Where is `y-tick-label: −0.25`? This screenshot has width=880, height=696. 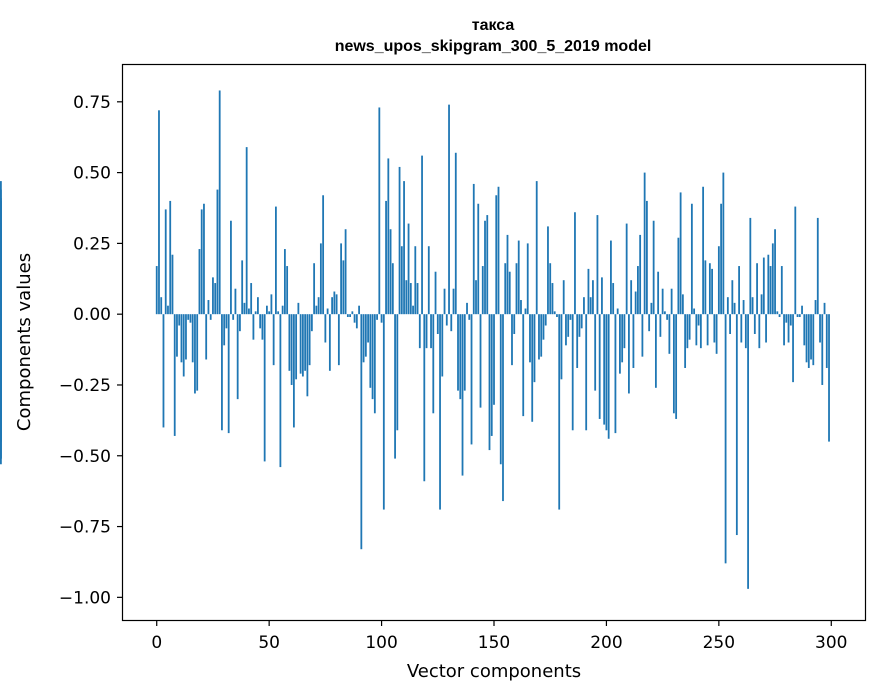 y-tick-label: −0.25 is located at coordinates (85, 386).